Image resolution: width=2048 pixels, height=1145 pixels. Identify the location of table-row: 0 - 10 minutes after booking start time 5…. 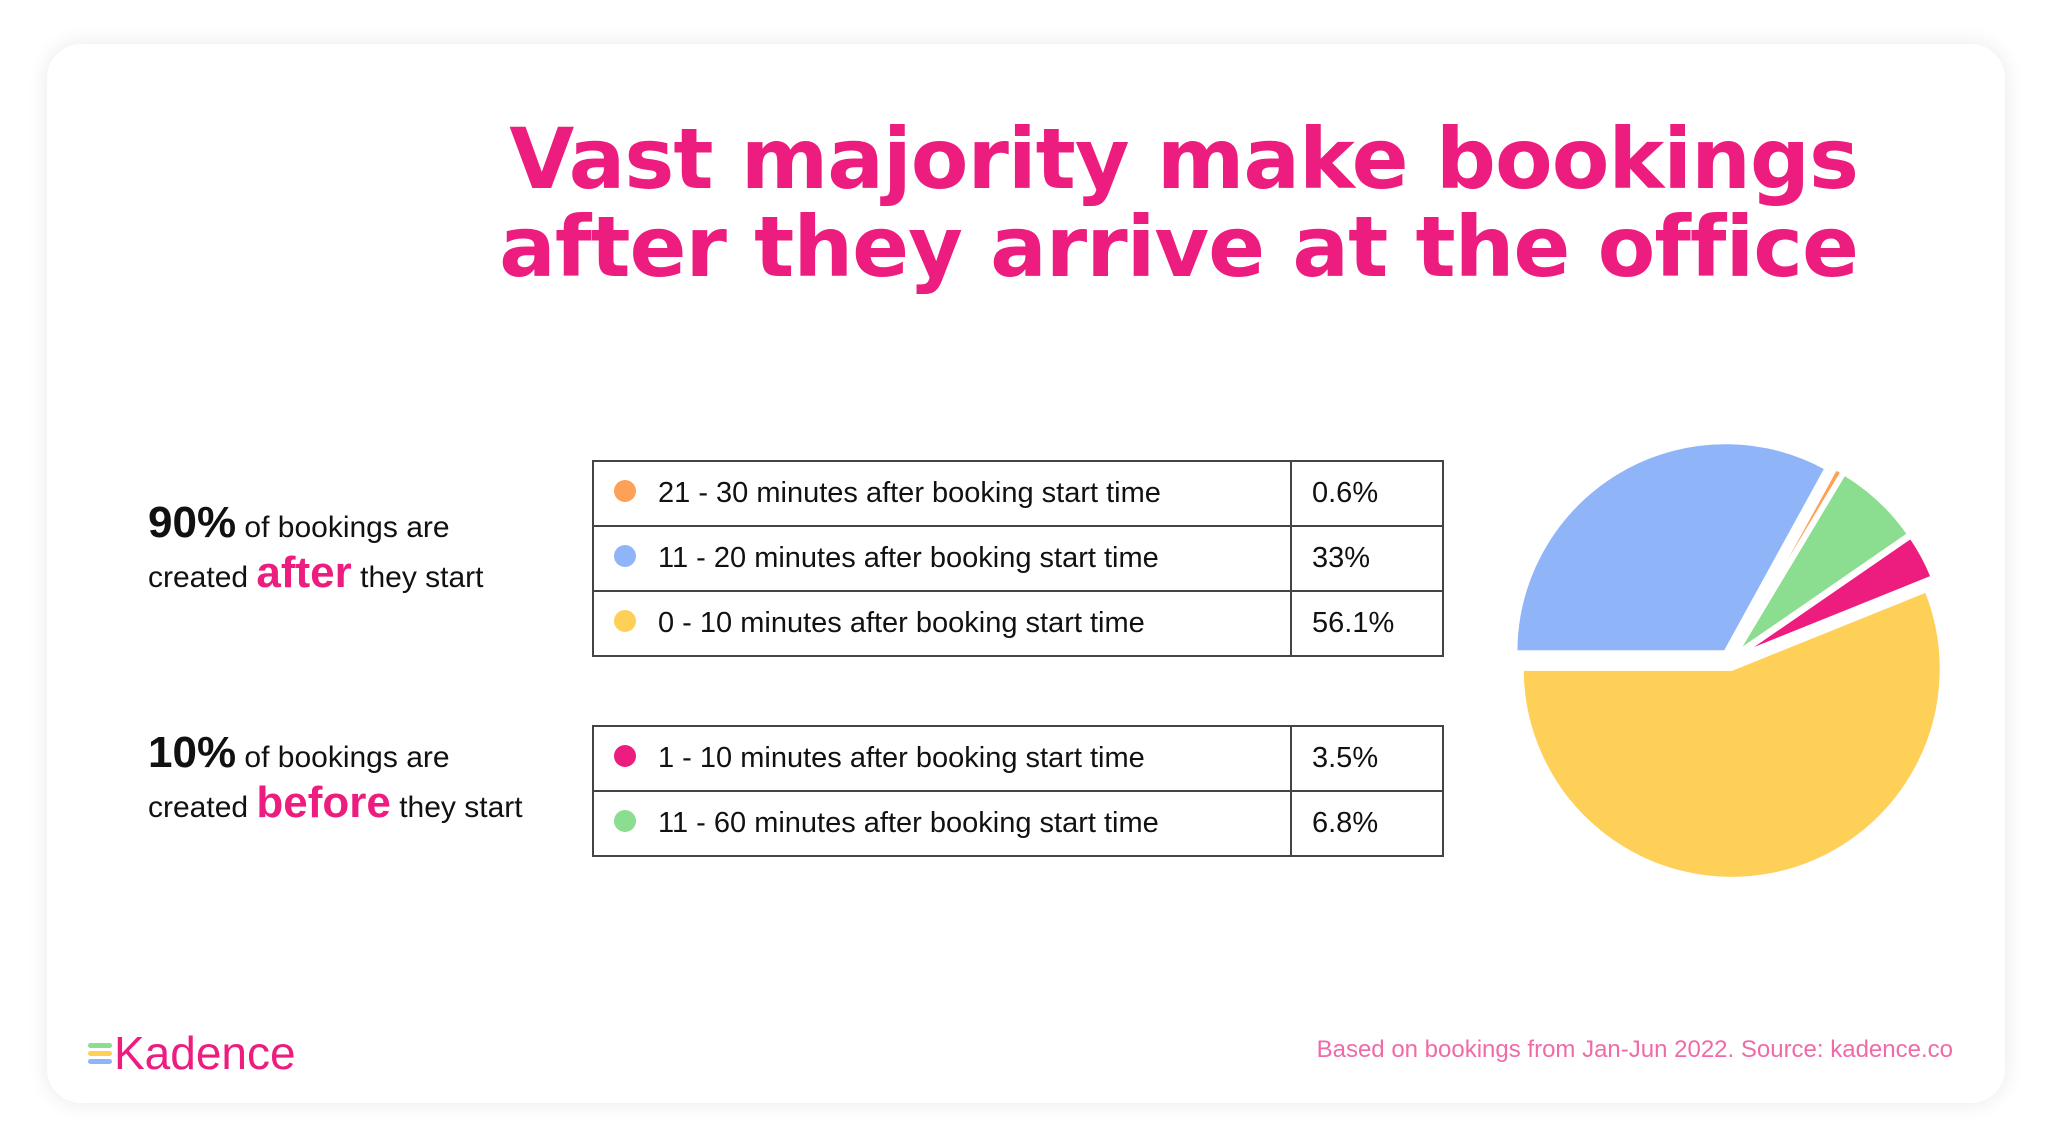
(1018, 623).